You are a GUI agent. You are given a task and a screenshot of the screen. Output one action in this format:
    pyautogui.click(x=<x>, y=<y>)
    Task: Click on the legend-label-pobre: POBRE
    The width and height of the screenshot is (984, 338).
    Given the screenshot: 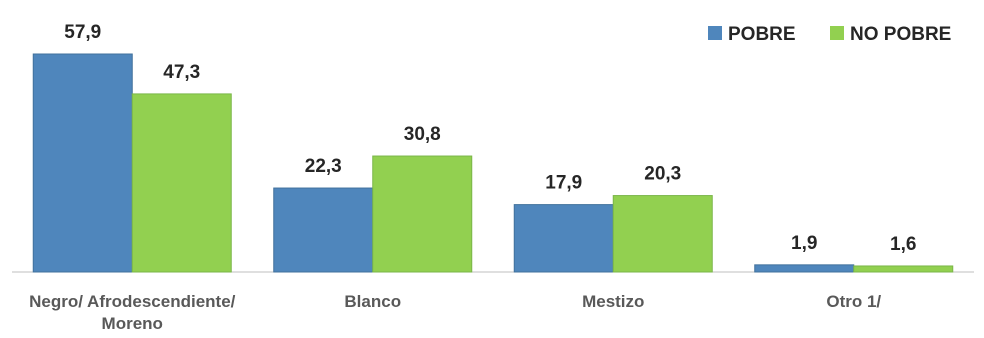 What is the action you would take?
    pyautogui.click(x=762, y=34)
    